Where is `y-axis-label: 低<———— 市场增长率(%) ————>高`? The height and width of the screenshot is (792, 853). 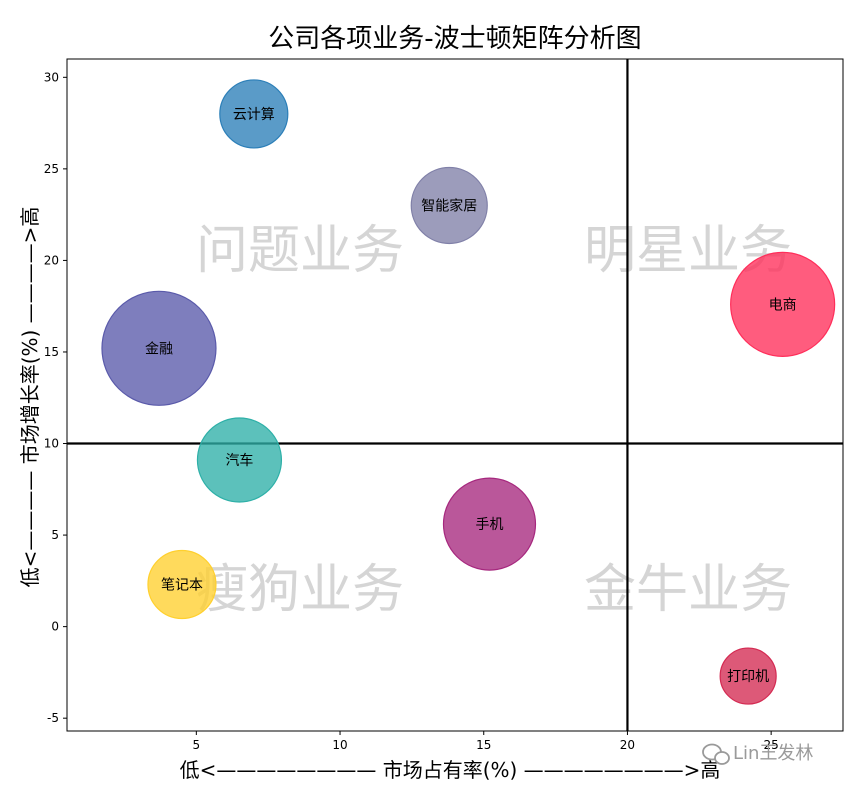 y-axis-label: 低<———— 市场增长率(%) ————>高 is located at coordinates (30, 397).